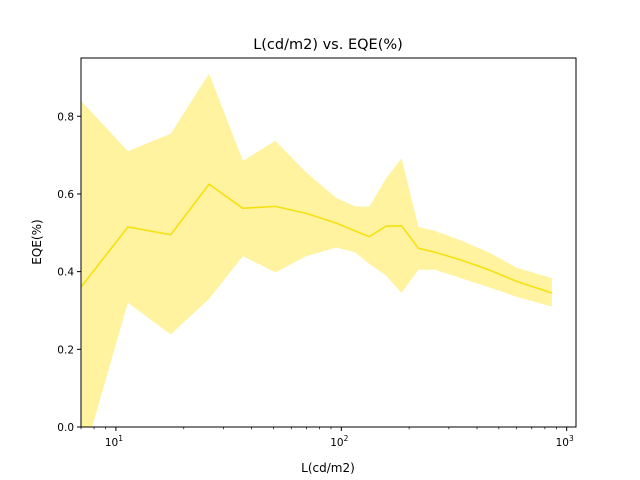 This screenshot has width=640, height=480. Describe the element at coordinates (328, 468) in the screenshot. I see `x-axis-label: L(cd/m2)` at that location.